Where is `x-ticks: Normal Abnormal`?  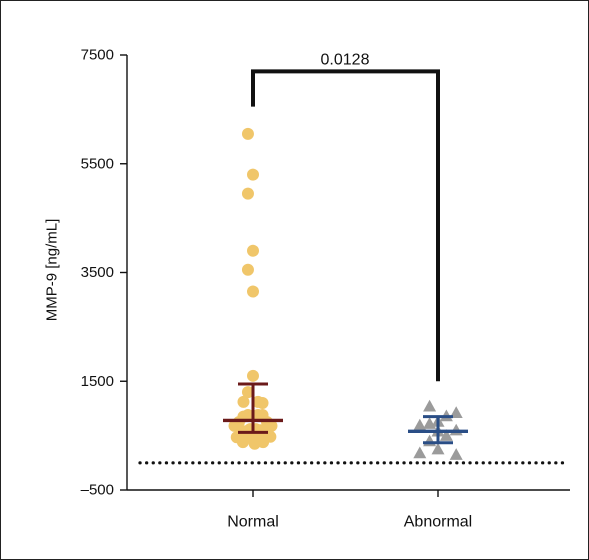 x-ticks: Normal Abnormal is located at coordinates (349, 510).